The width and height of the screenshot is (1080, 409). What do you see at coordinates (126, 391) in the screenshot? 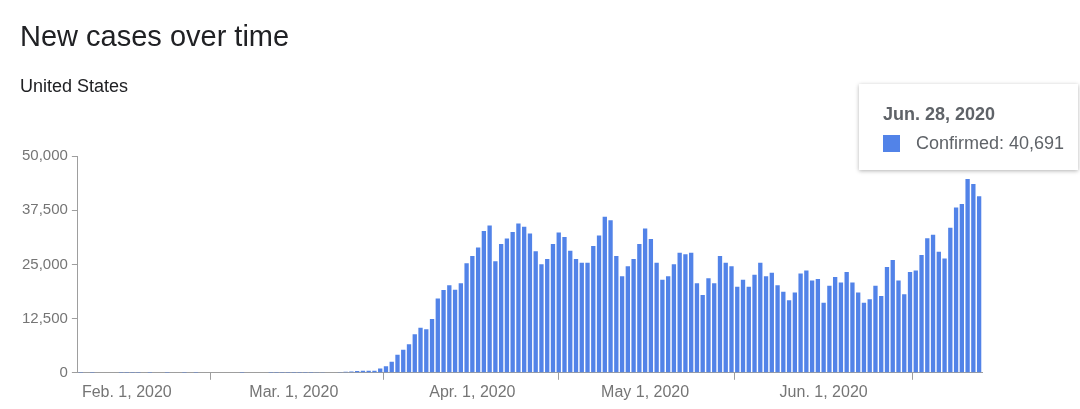
I see `x-tick-label: Feb. 1, 2020` at bounding box center [126, 391].